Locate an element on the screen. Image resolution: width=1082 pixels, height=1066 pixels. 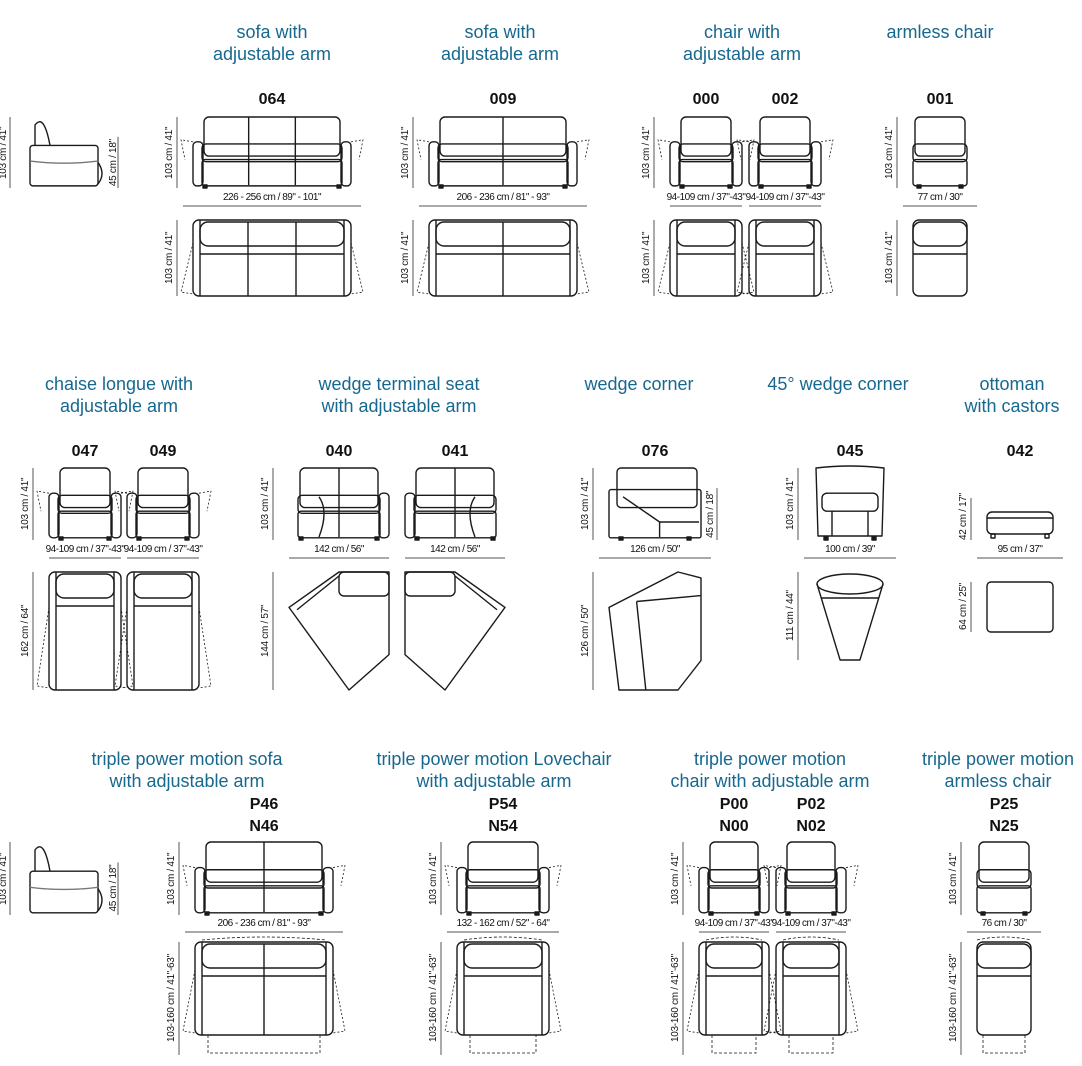
width-label: 226 - 256 cm / 89" - 101" is located at coordinates (272, 197).